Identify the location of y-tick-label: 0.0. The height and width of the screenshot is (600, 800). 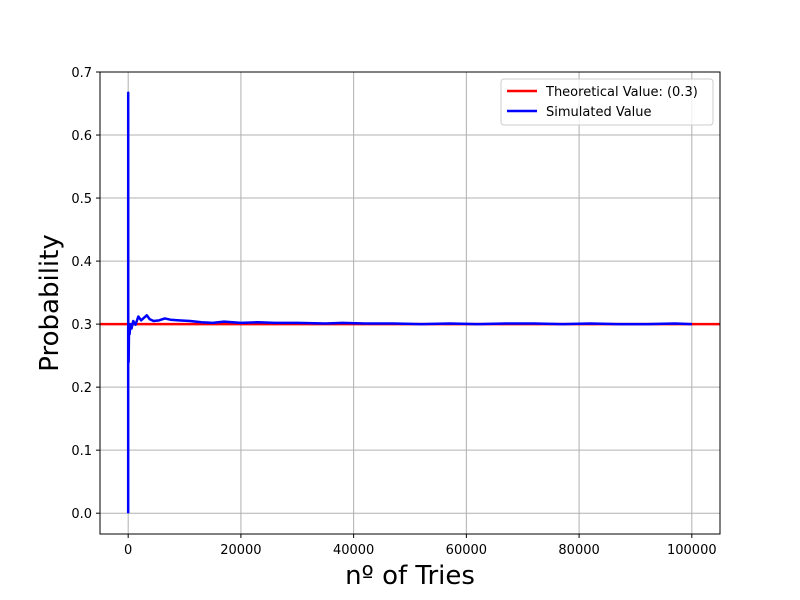
(81, 514).